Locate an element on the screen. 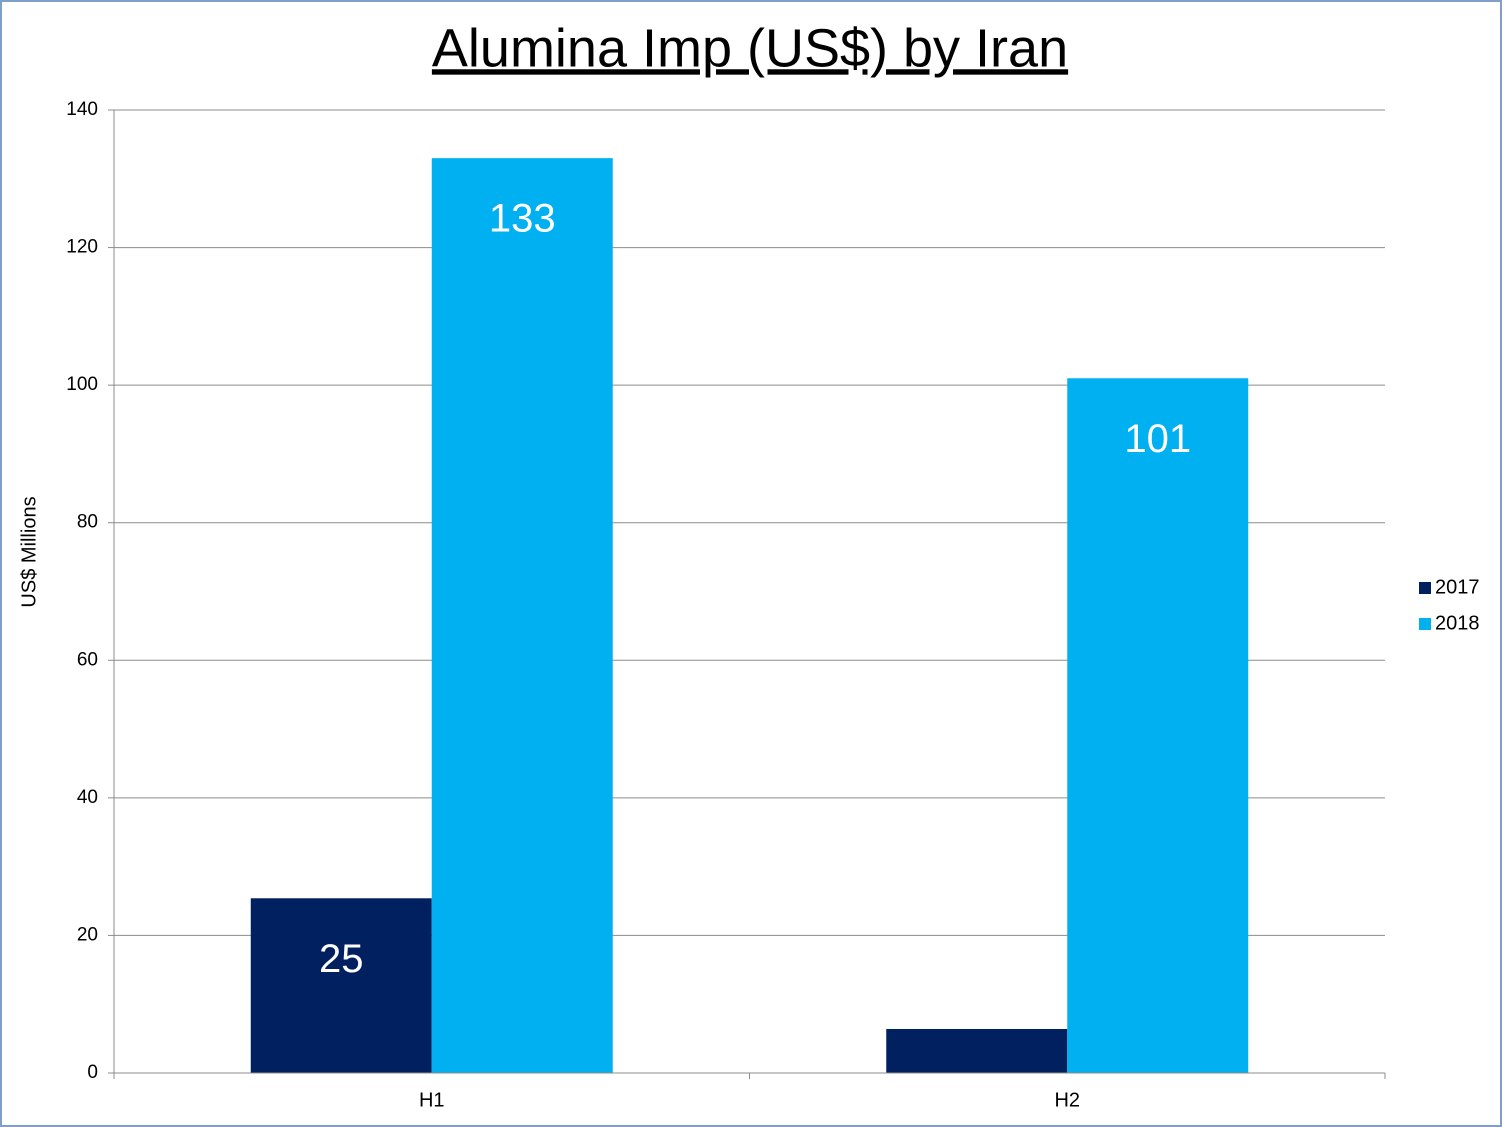 Image resolution: width=1502 pixels, height=1127 pixels. y-tick-label: 80 is located at coordinates (87, 522).